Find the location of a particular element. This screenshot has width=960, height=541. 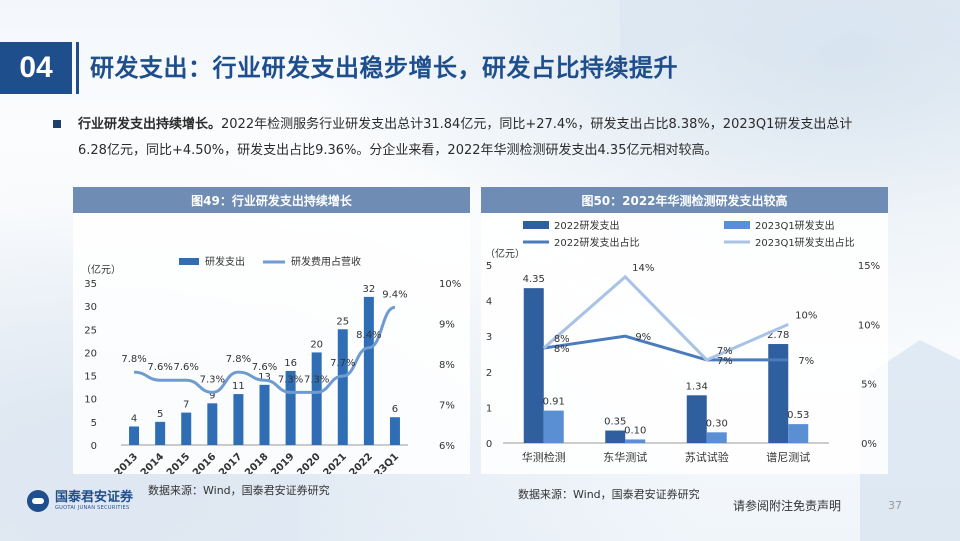

summary-lead: 行业研发支出持续增长。 is located at coordinates (150, 124).